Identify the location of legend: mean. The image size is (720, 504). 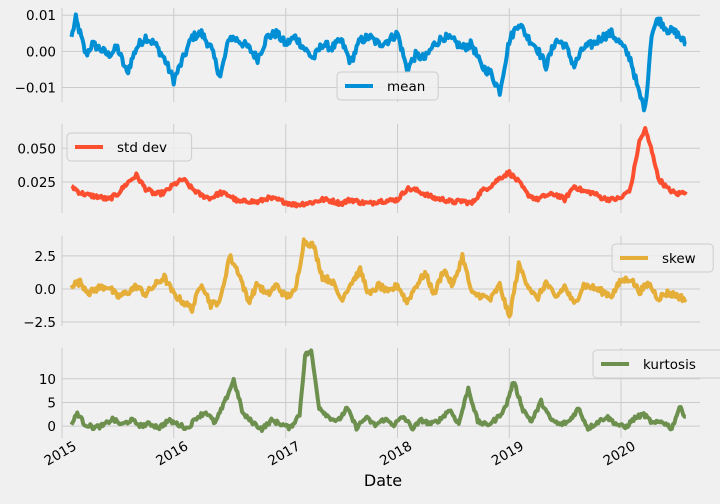
(387, 86).